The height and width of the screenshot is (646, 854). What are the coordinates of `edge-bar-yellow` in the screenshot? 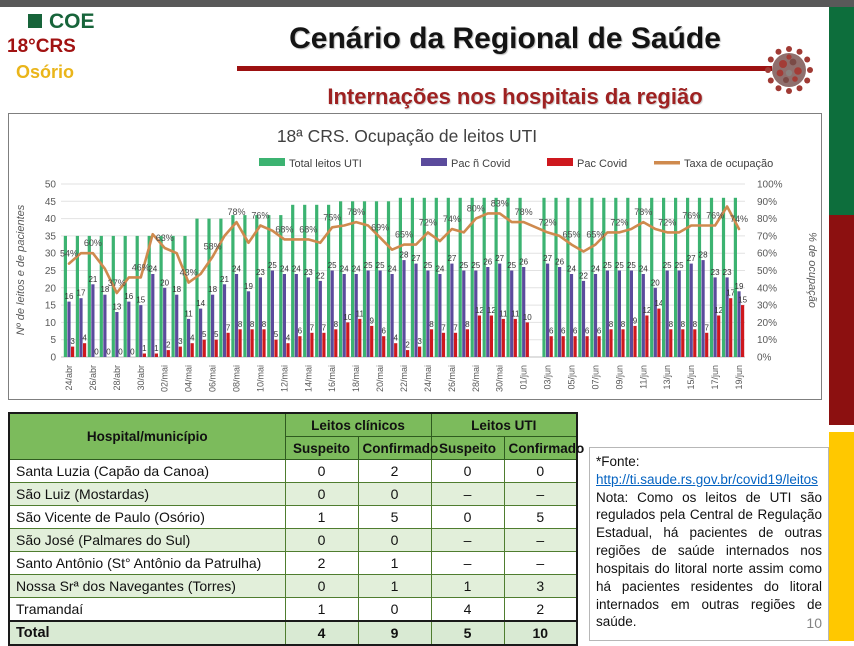 It's located at (841, 536).